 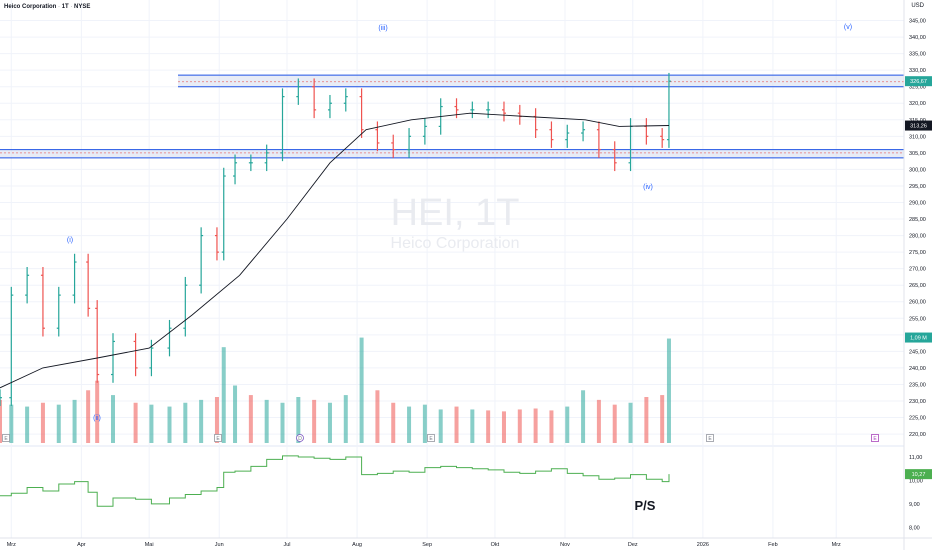 What do you see at coordinates (918, 81) in the screenshot?
I see `last-price-badge: 326,67` at bounding box center [918, 81].